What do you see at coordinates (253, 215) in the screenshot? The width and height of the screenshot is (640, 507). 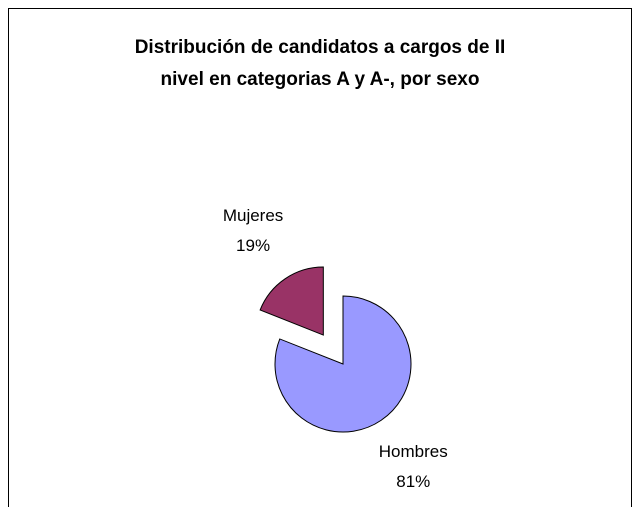 I see `slice-label: Mujeres` at bounding box center [253, 215].